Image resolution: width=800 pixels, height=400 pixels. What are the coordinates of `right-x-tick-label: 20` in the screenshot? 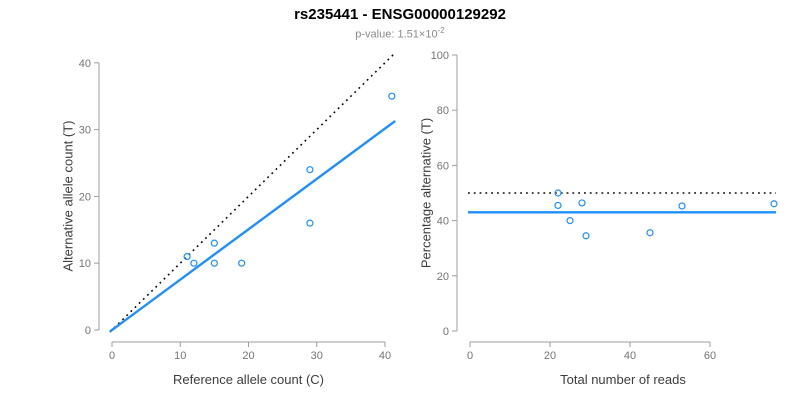 It's located at (550, 356).